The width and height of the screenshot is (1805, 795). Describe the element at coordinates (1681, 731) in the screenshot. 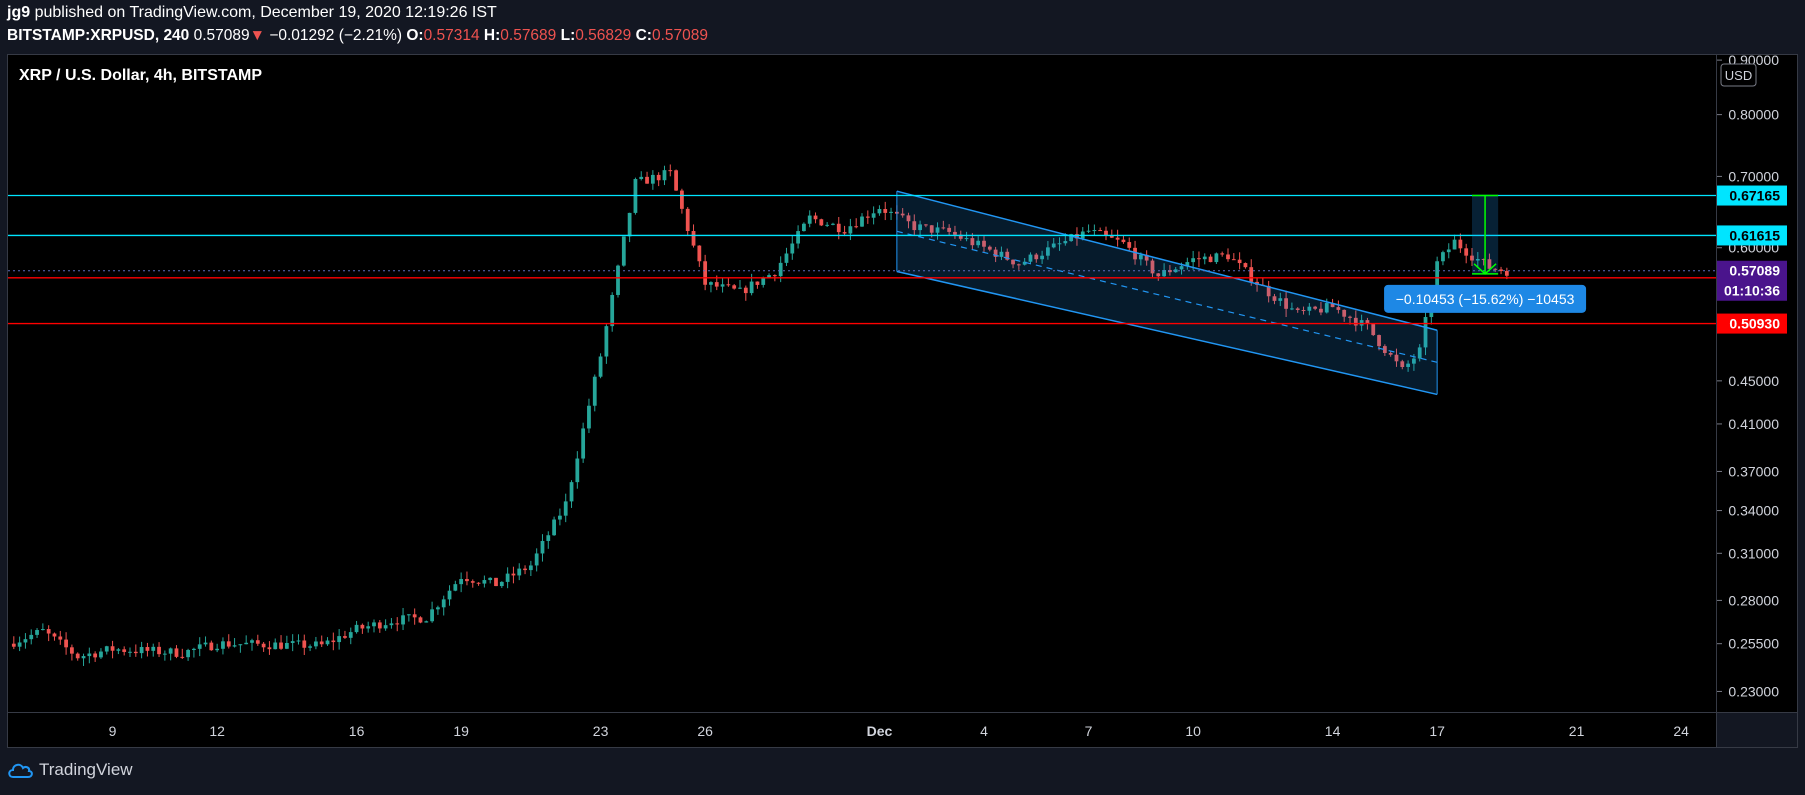

I see `time-tick-label: 24` at that location.